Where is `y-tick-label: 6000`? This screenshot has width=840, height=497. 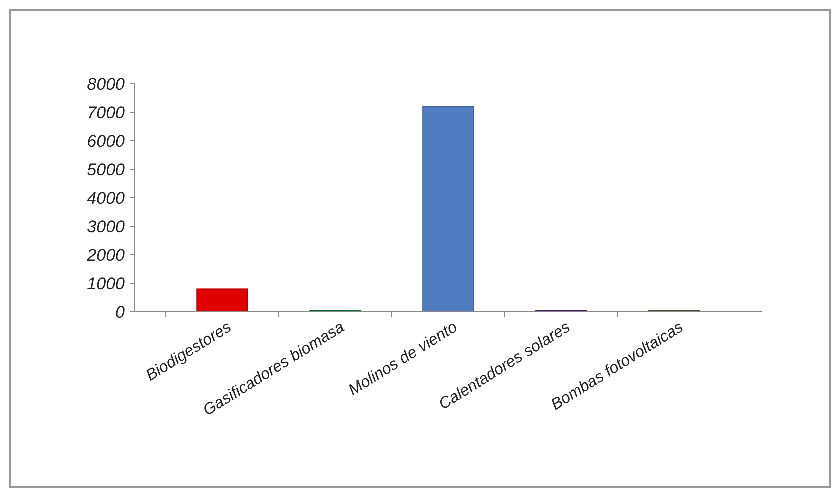 y-tick-label: 6000 is located at coordinates (106, 141).